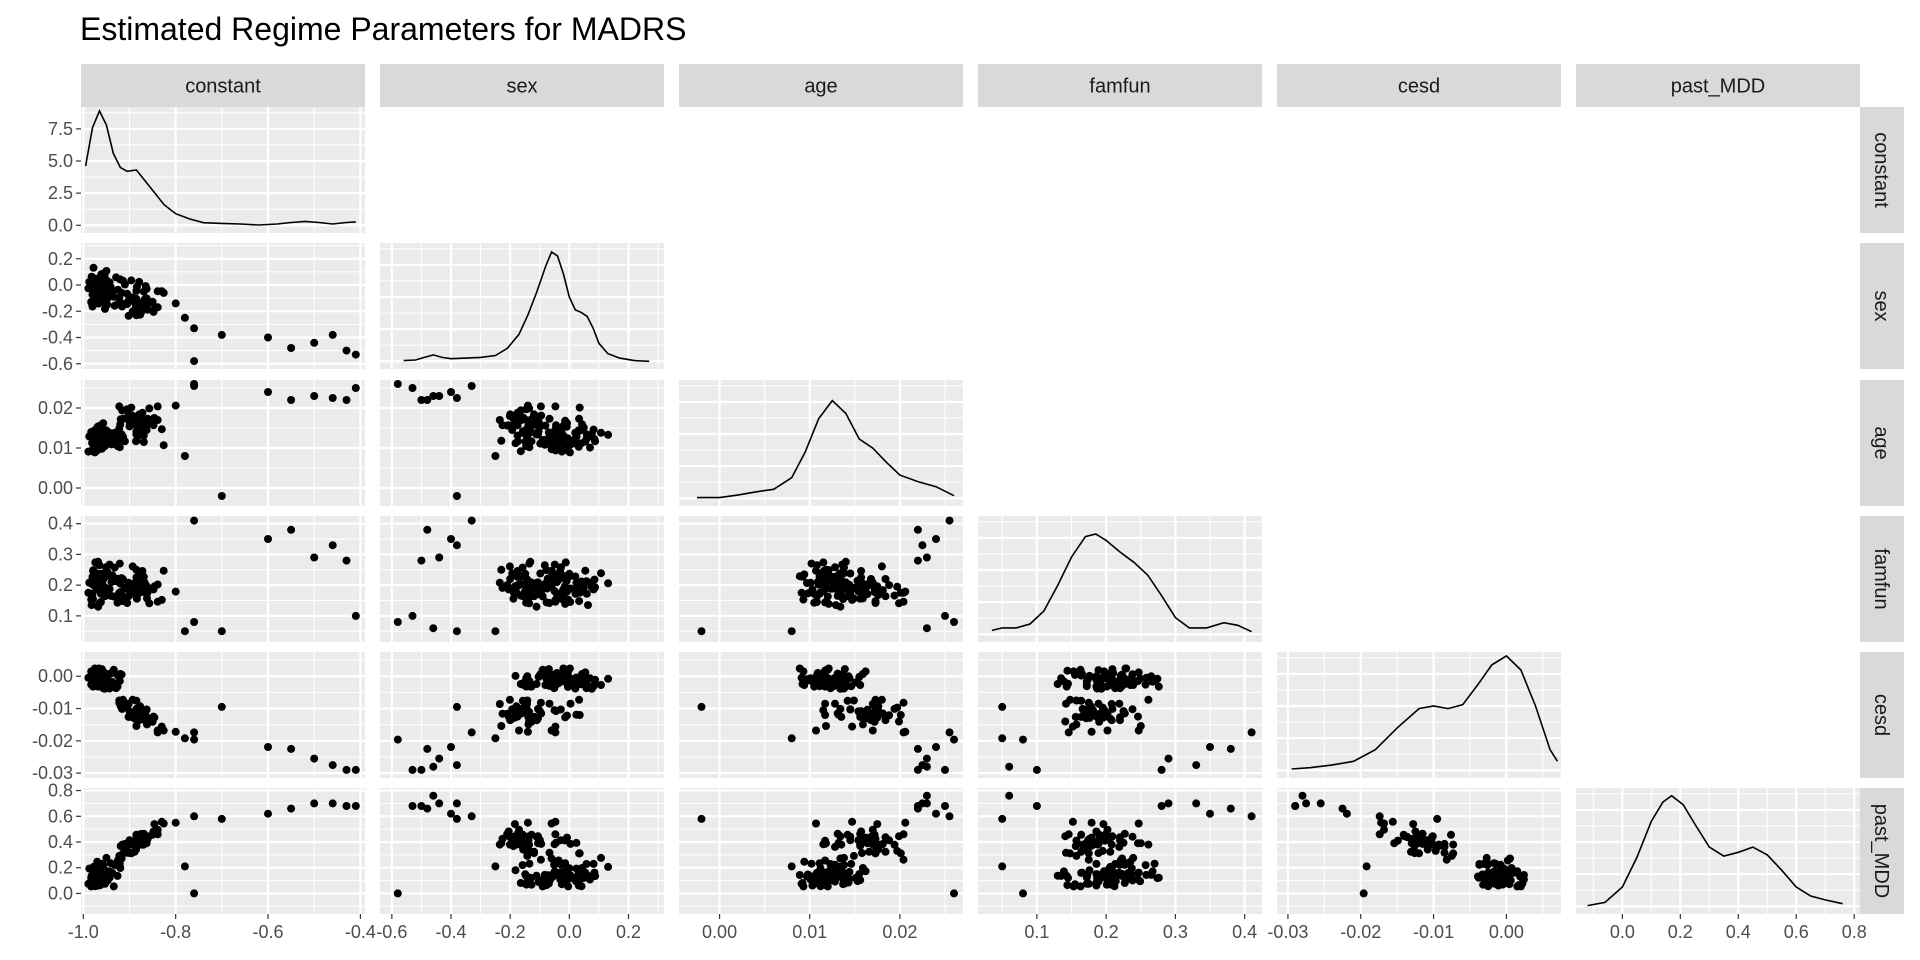 The height and width of the screenshot is (960, 1920). Describe the element at coordinates (360, 932) in the screenshot. I see `x-tick-label-constant: -0.4` at that location.